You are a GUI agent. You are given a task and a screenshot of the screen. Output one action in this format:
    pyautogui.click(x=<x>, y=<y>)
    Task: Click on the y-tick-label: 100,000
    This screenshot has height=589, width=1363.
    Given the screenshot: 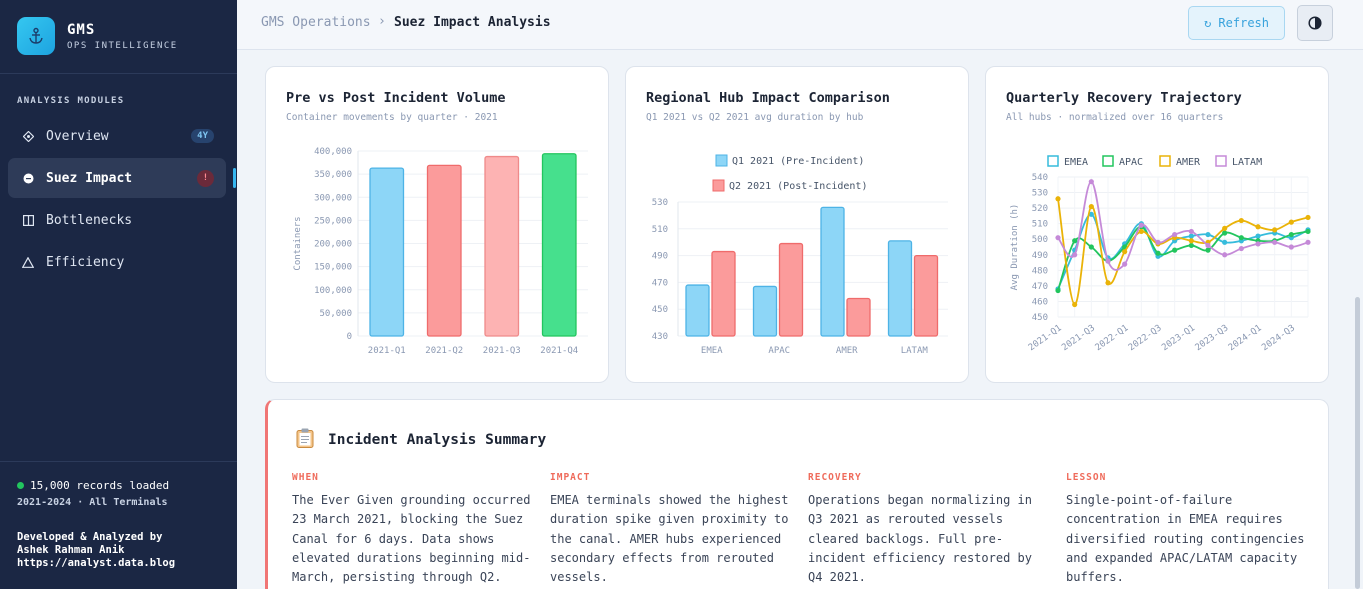 What is the action you would take?
    pyautogui.click(x=333, y=291)
    